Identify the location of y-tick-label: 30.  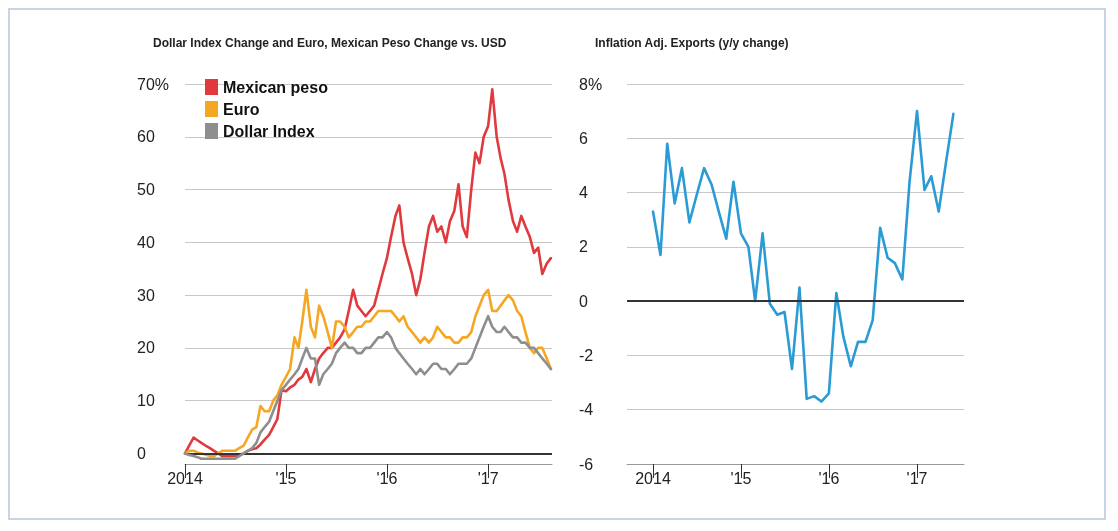
(146, 295).